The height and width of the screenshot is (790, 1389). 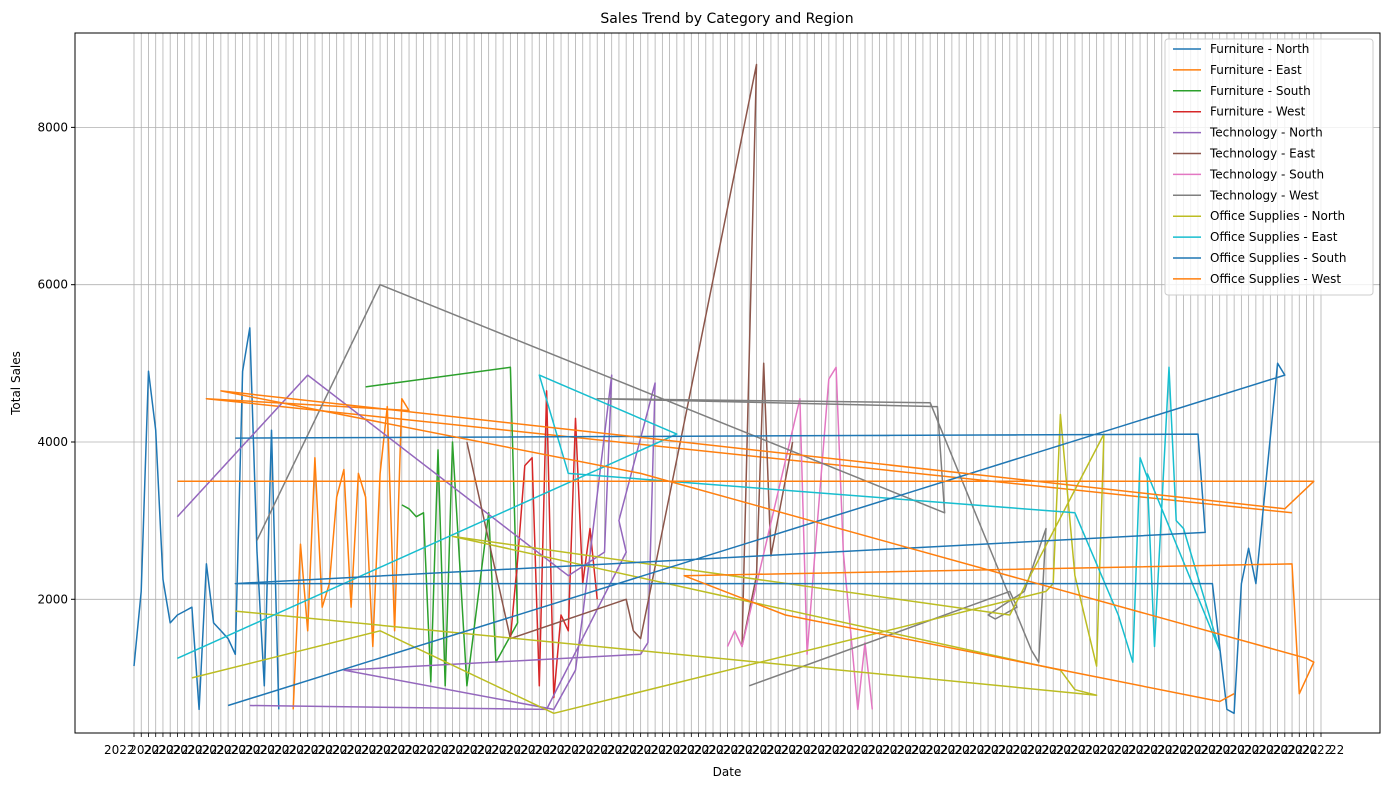 What do you see at coordinates (1275, 279) in the screenshot?
I see `legend-label: Office Supplies - West` at bounding box center [1275, 279].